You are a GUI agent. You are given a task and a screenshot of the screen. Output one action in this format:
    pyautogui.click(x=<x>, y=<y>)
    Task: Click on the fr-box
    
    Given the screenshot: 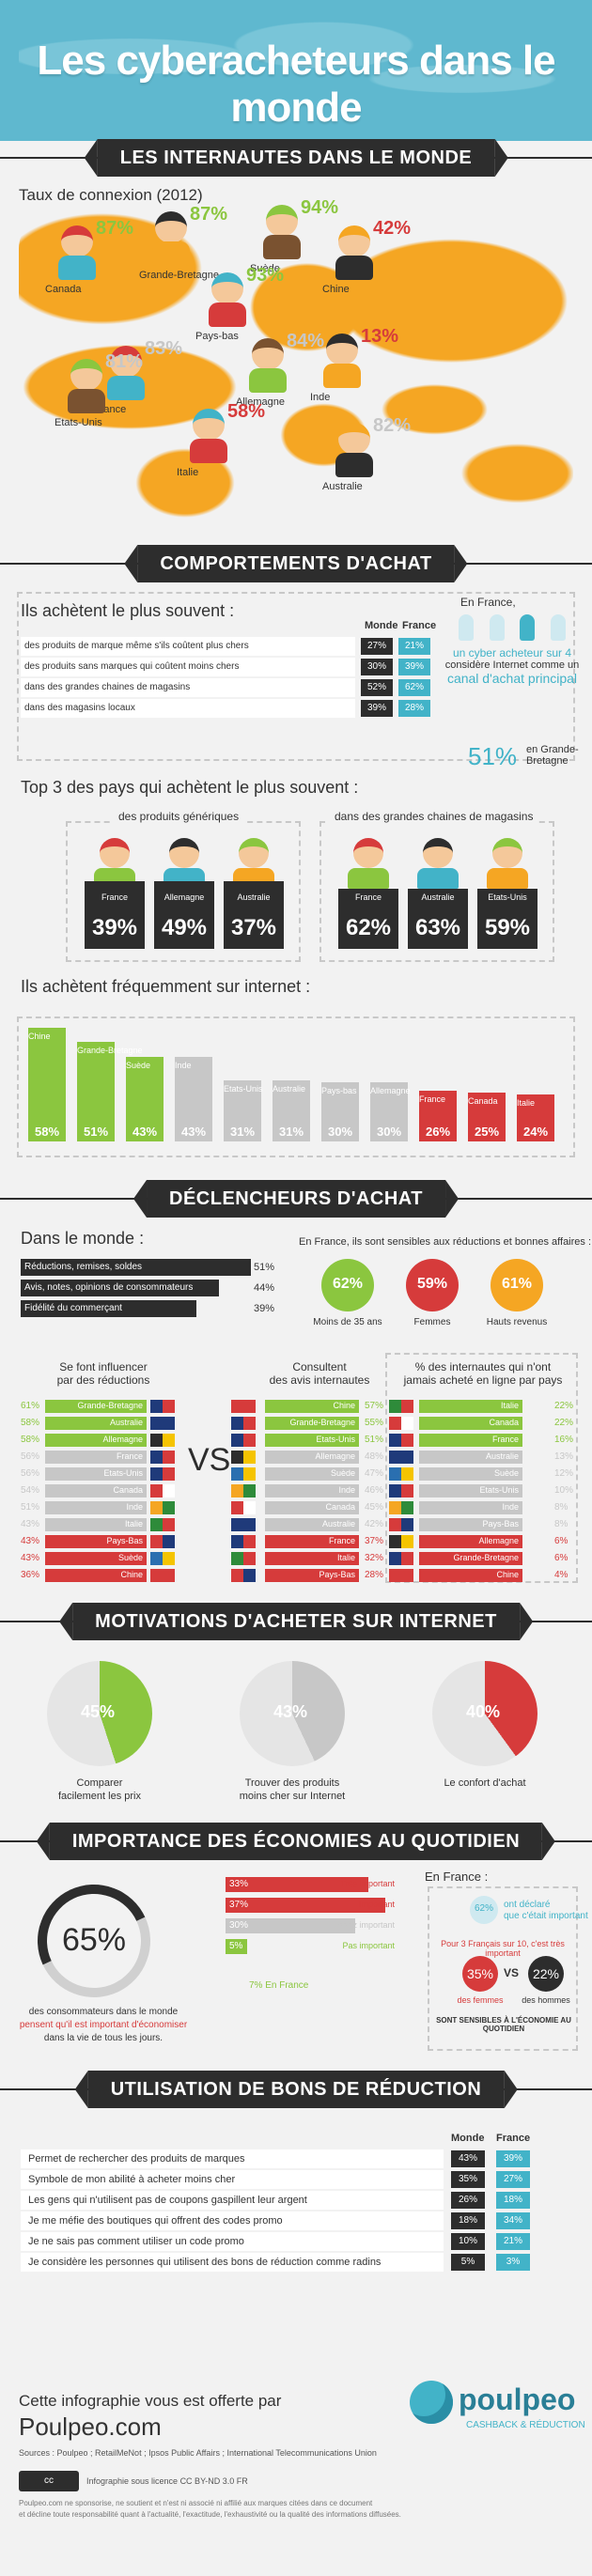 What is the action you would take?
    pyautogui.click(x=503, y=1968)
    